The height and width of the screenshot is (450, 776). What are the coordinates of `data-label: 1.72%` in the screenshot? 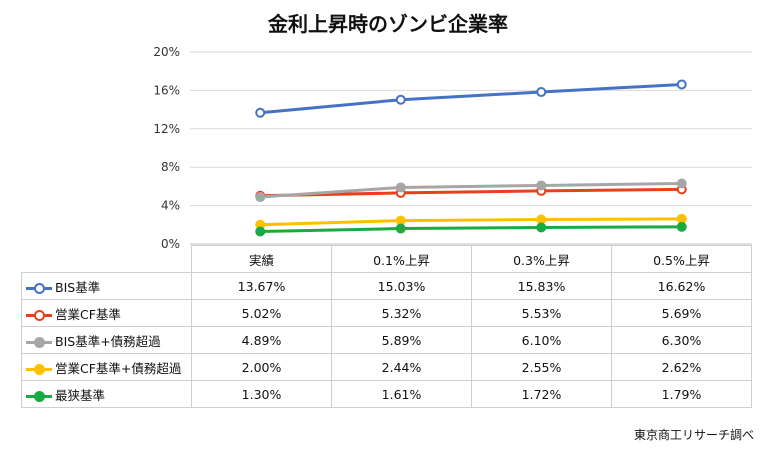 It's located at (541, 394).